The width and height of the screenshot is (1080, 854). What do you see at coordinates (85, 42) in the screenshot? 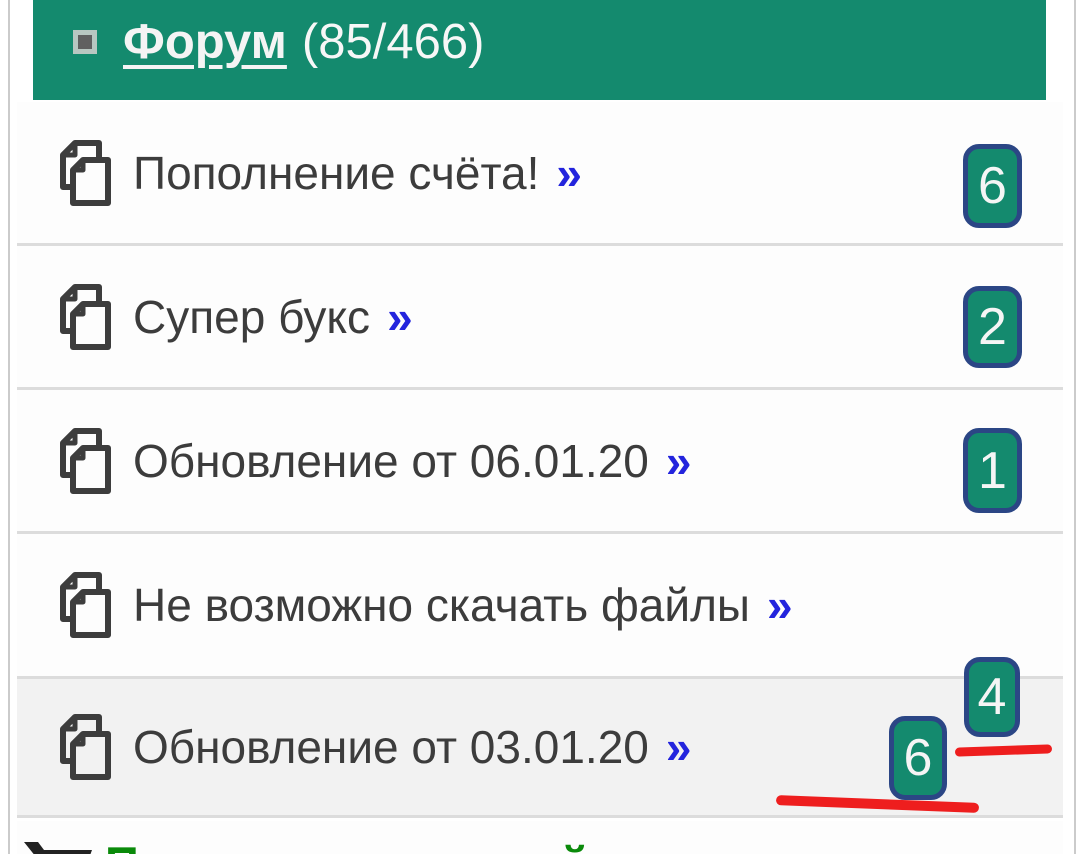
I see `square-bullet-icon` at bounding box center [85, 42].